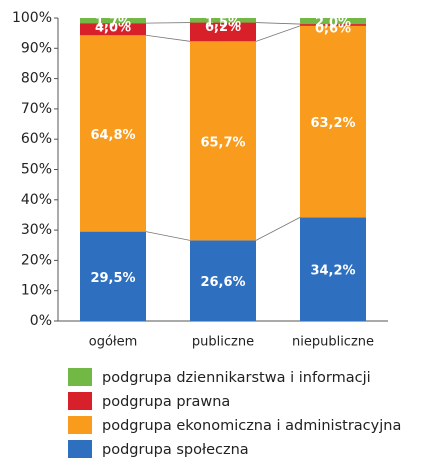 This screenshot has height=459, width=430. Describe the element at coordinates (36, 291) in the screenshot. I see `y-tick-label: 10%` at that location.